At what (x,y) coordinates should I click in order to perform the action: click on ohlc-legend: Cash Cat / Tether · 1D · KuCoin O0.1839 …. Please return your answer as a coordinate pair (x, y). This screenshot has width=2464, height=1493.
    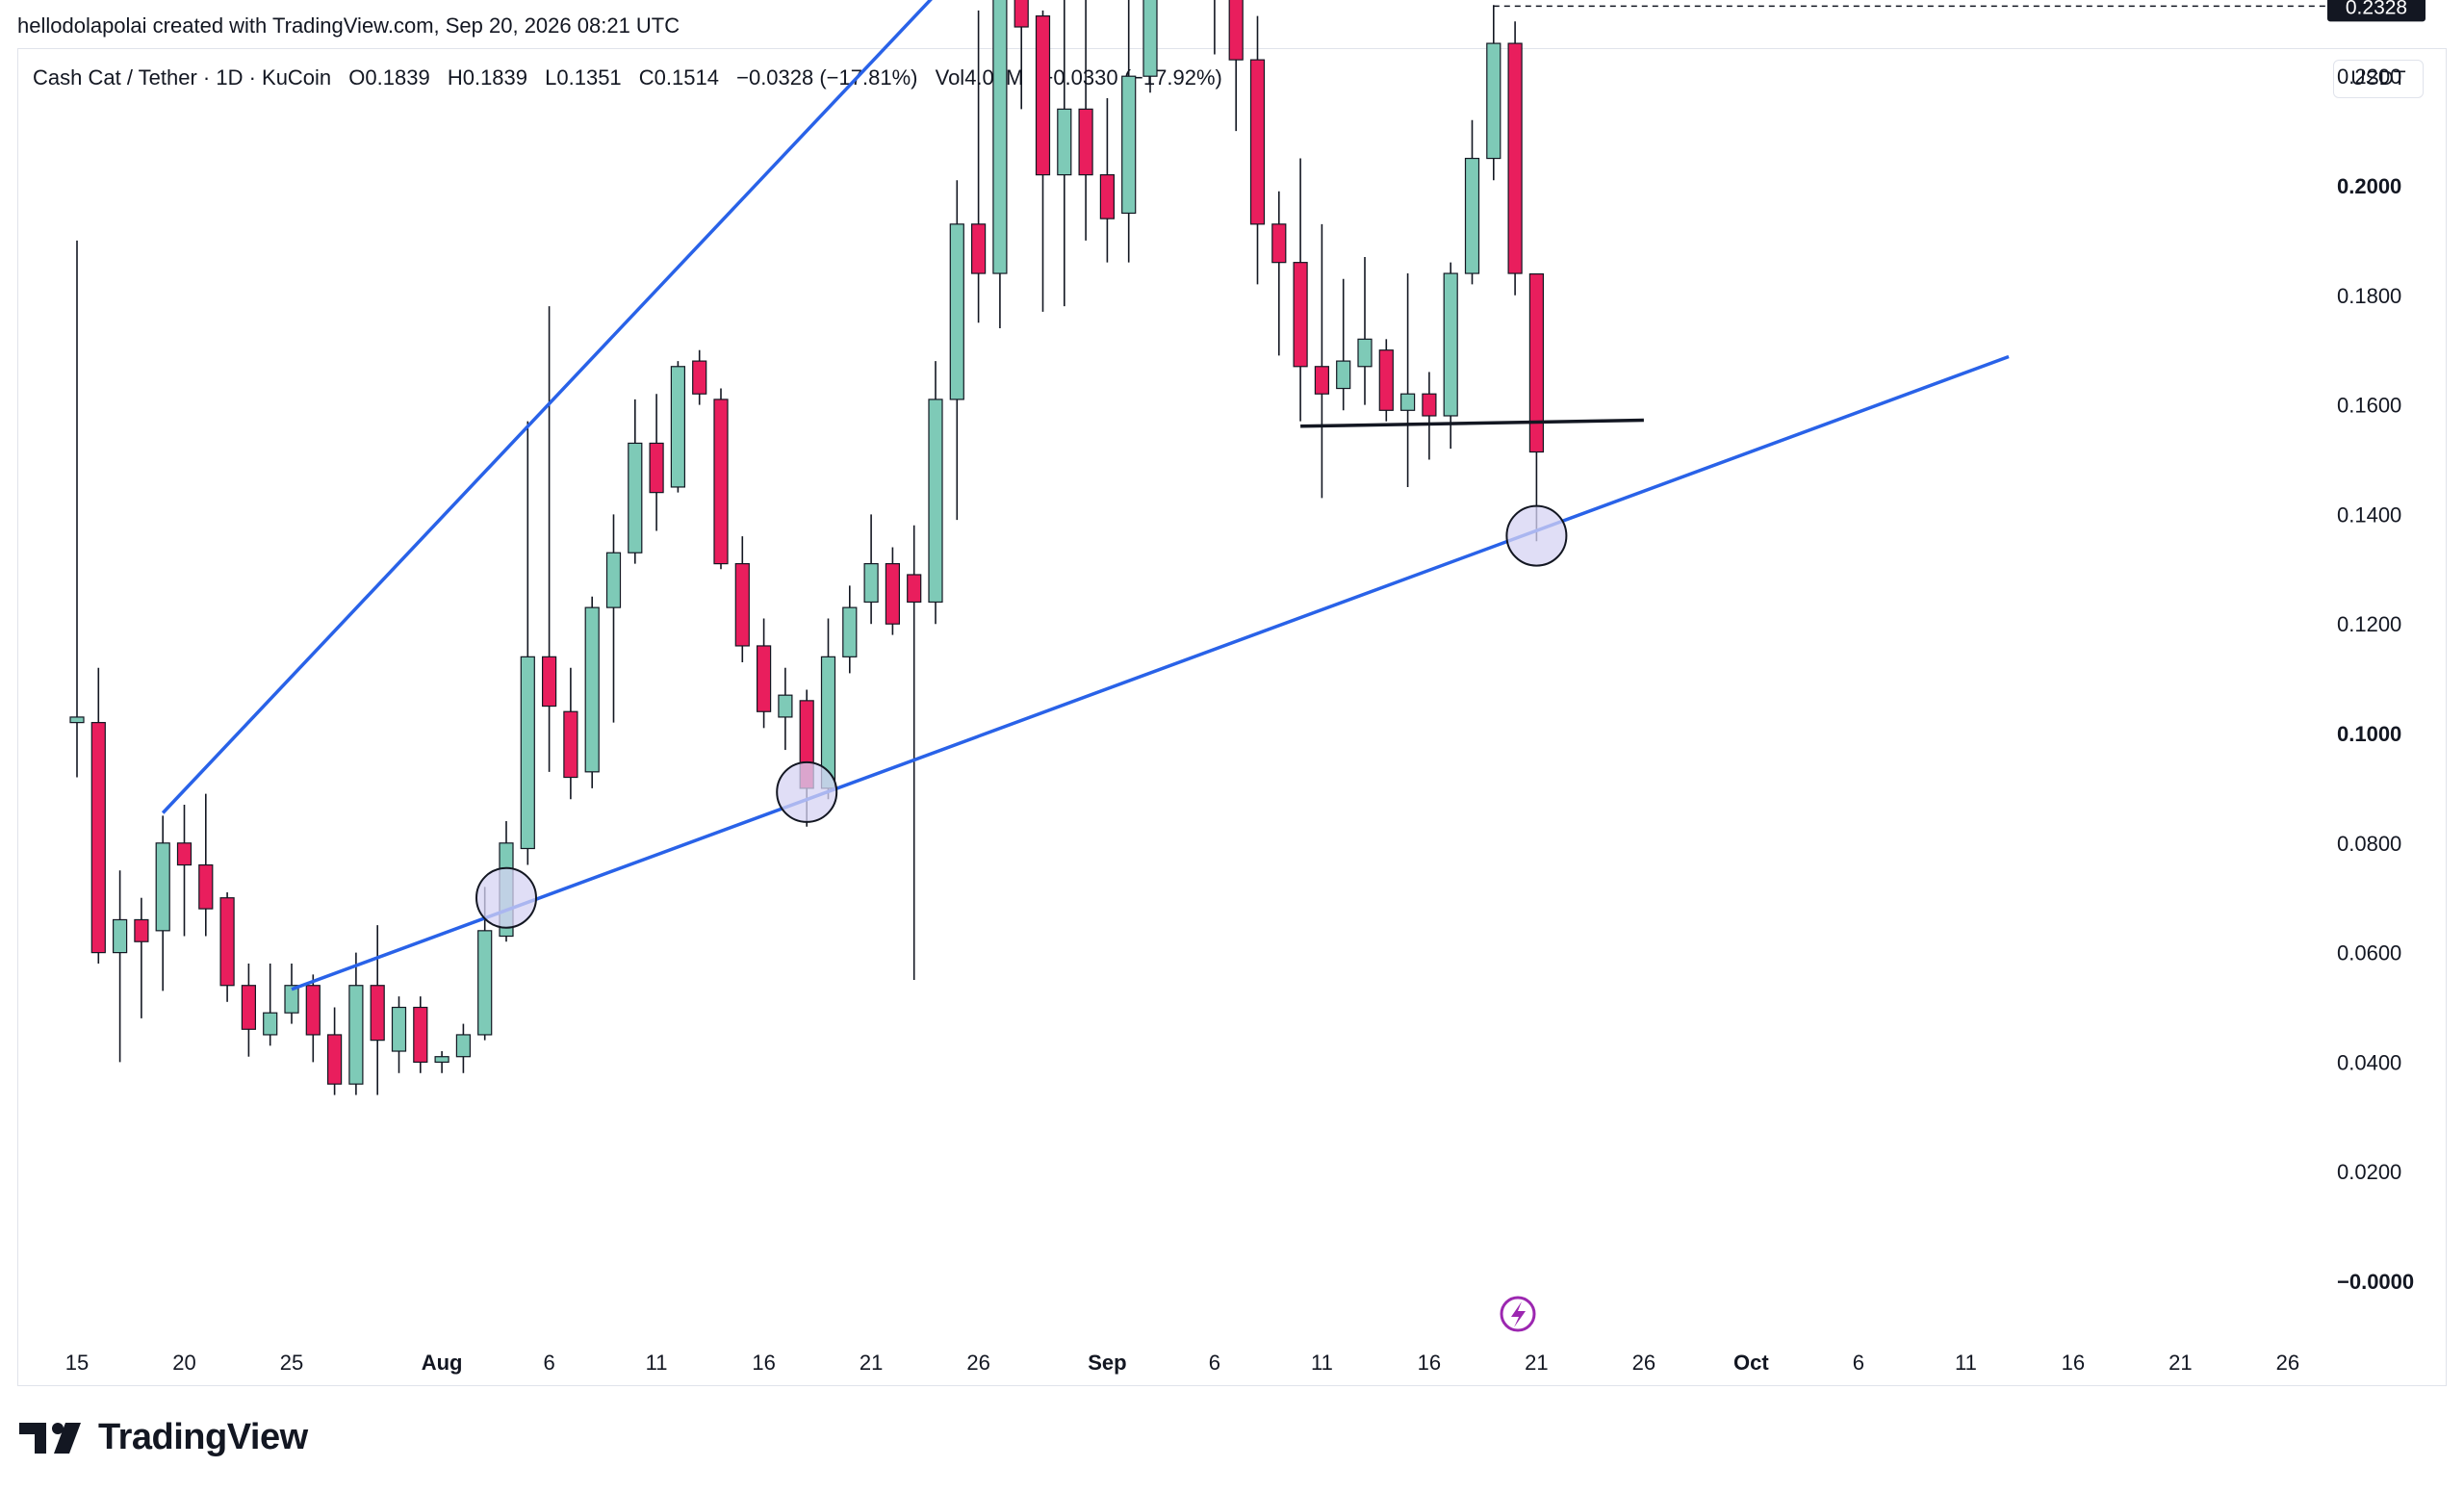
    Looking at the image, I should click on (633, 77).